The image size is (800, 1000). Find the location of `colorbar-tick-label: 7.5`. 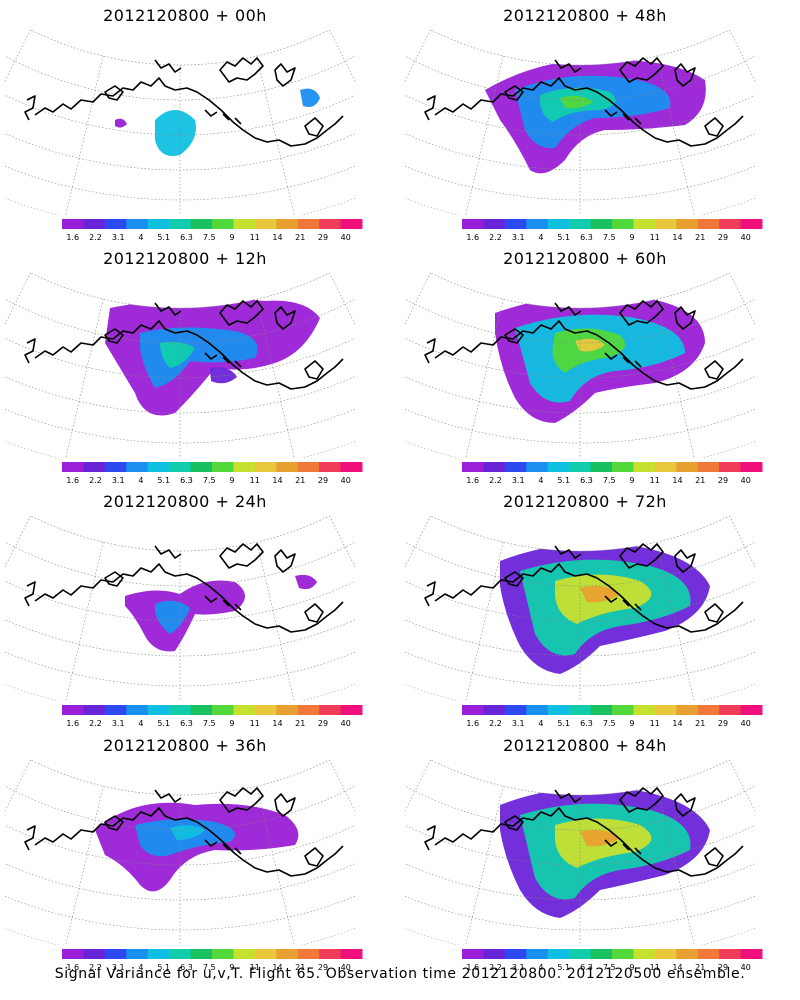

colorbar-tick-label: 7.5 is located at coordinates (609, 237).